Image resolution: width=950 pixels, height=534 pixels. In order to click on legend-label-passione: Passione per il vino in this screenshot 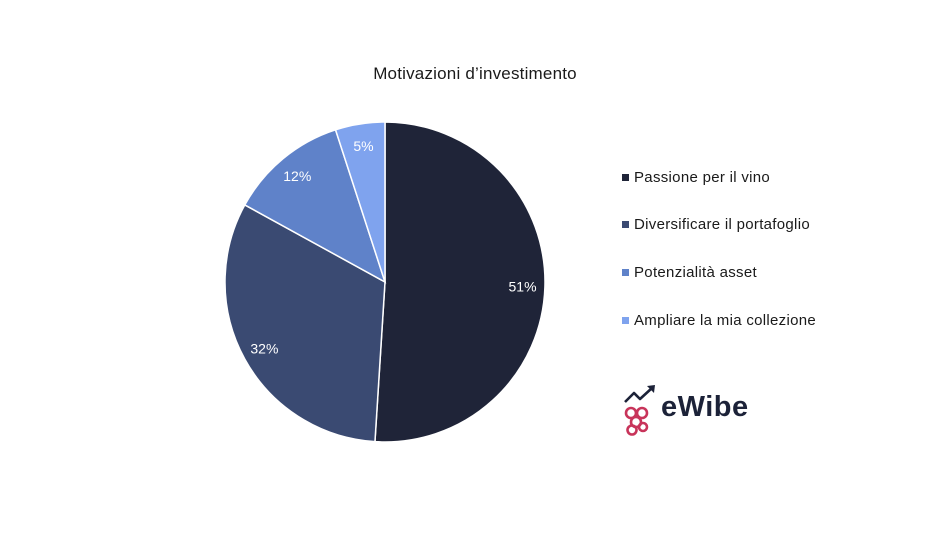, I will do `click(702, 177)`.